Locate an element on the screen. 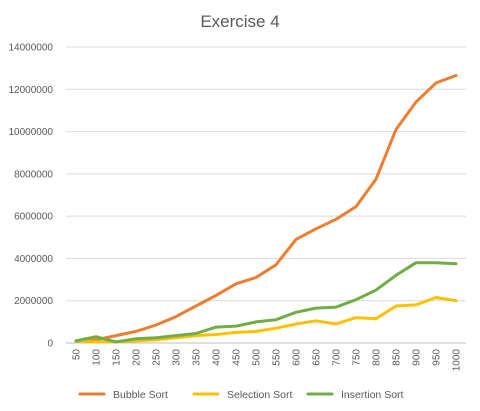 This screenshot has width=480, height=411. y-tick-label: 0 is located at coordinates (50, 344).